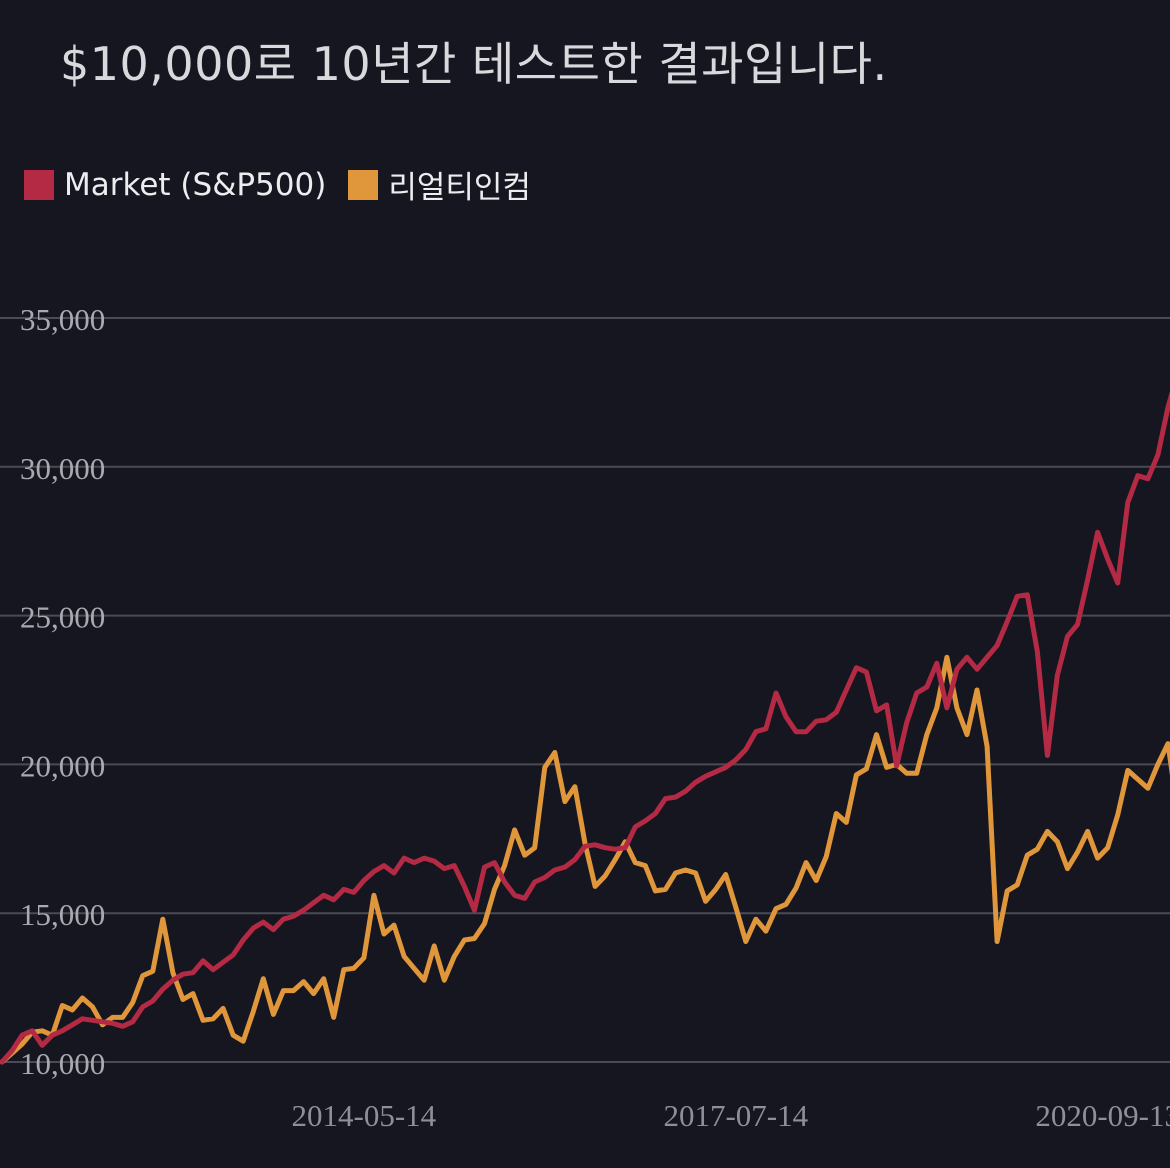 The image size is (1170, 1168). I want to click on y-axis-ticks: 10,000 15,000 20,000 25,000 30,000 35,000, so click(62, 691).